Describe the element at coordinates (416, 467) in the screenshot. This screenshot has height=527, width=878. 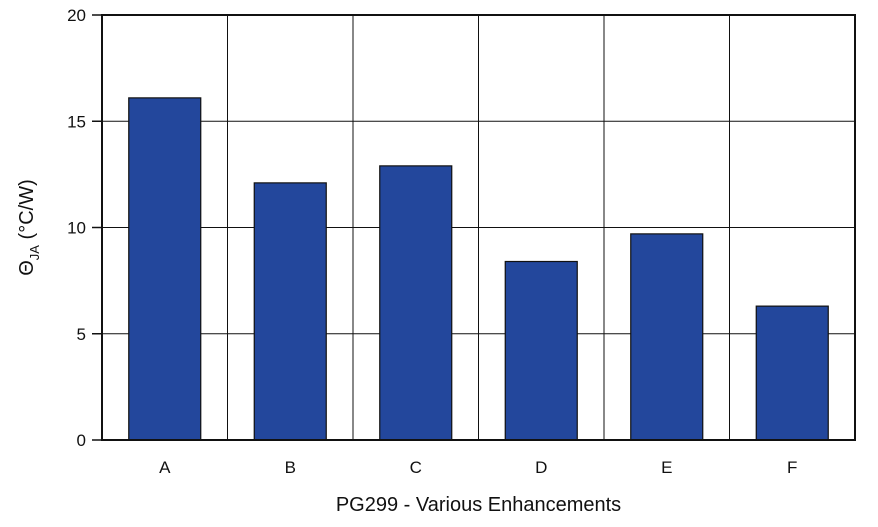
I see `x-tick-label: C` at that location.